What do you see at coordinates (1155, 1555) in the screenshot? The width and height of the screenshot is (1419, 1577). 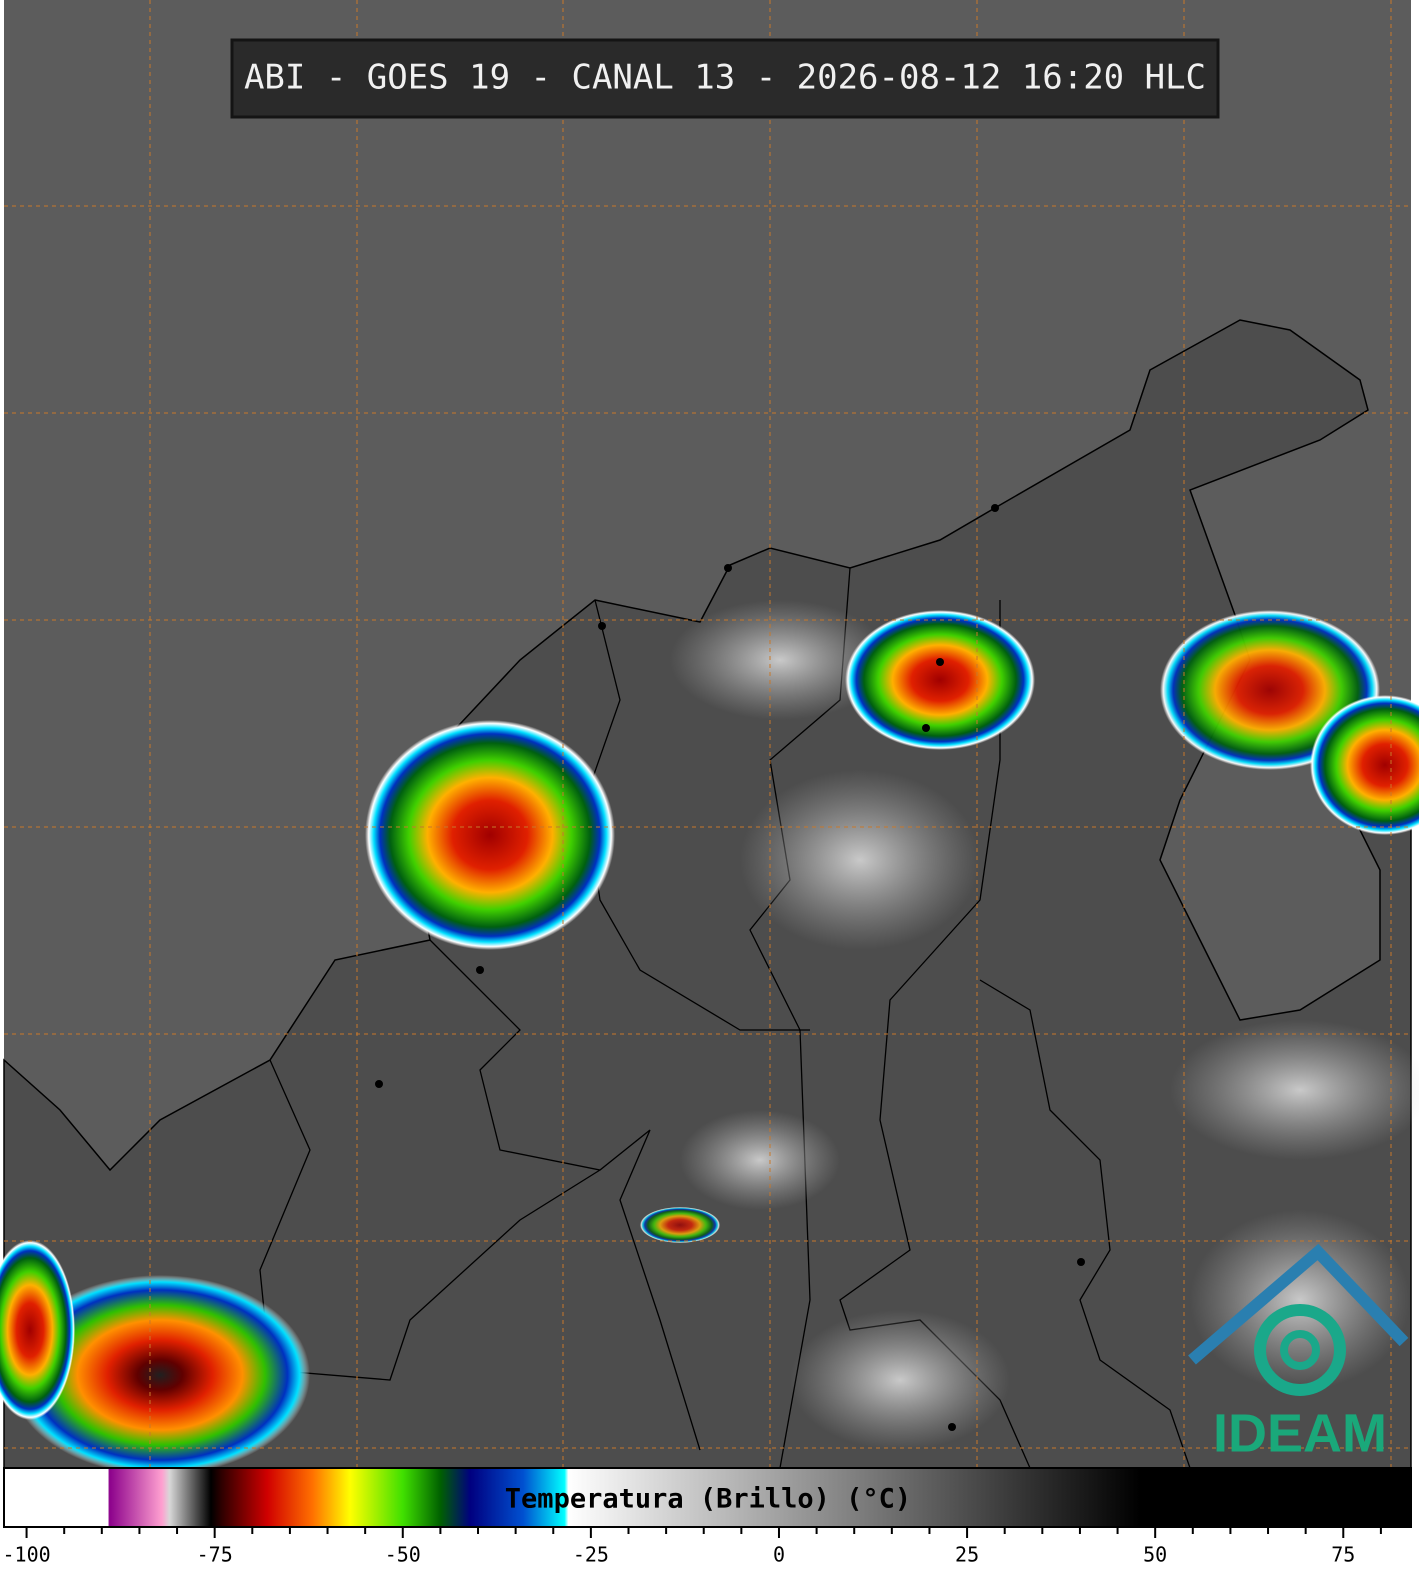 I see `tick-label: 50` at bounding box center [1155, 1555].